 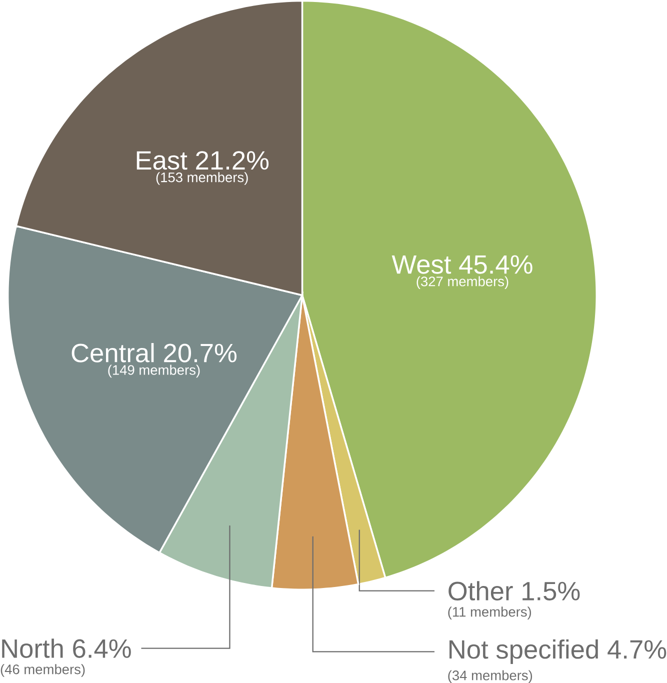 What do you see at coordinates (42, 670) in the screenshot?
I see `text: (46 members)` at bounding box center [42, 670].